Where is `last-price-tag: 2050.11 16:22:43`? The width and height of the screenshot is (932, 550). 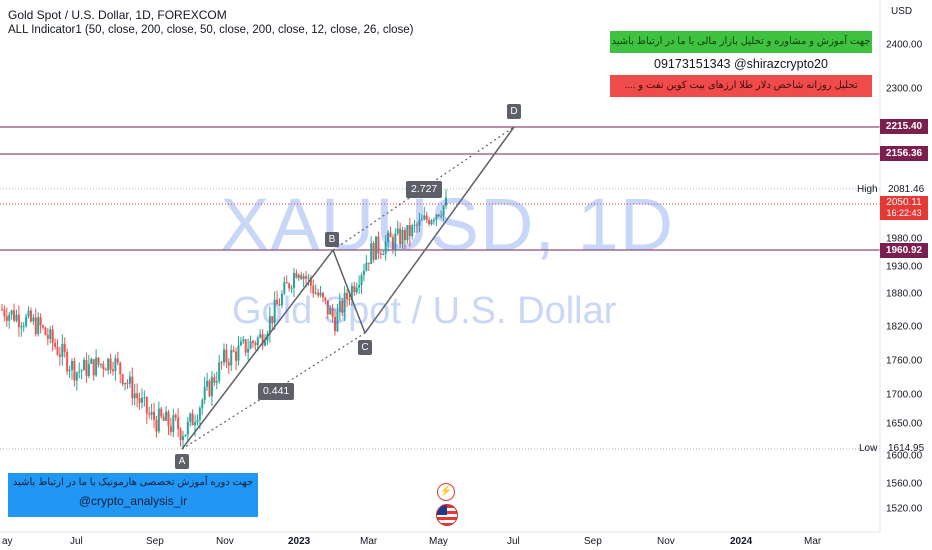
last-price-tag: 2050.11 16:22:43 is located at coordinates (904, 208).